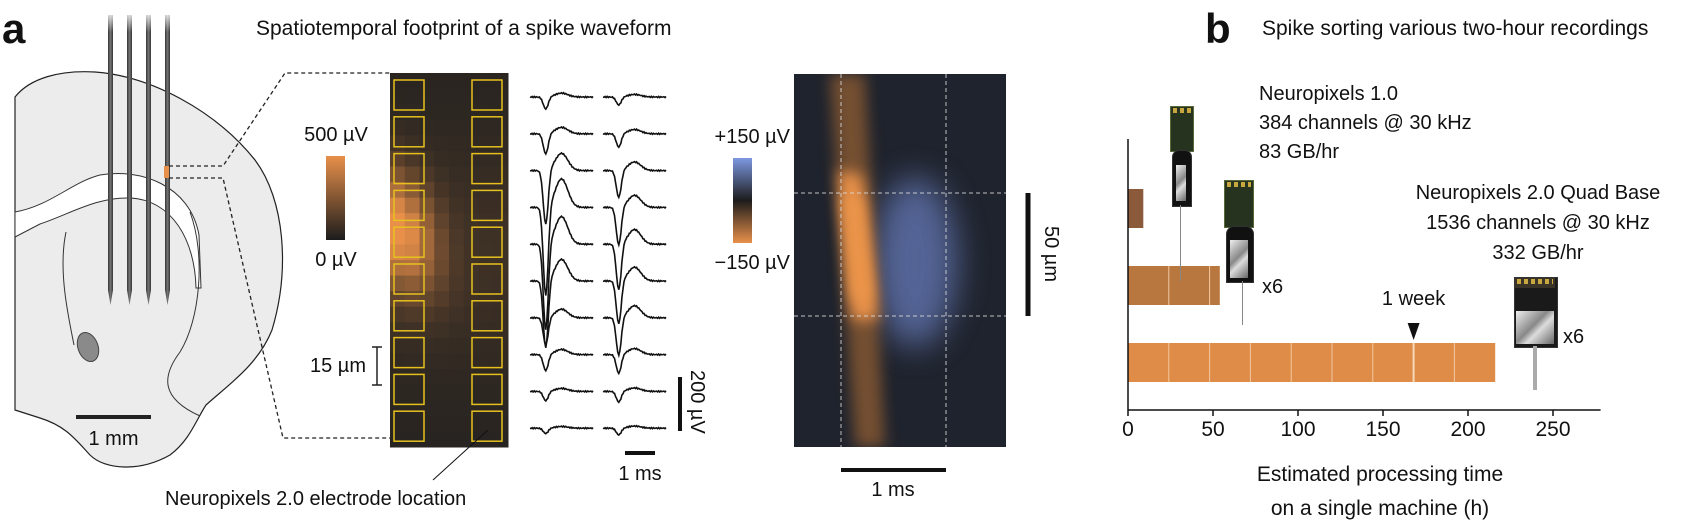 The height and width of the screenshot is (532, 1699). Describe the element at coordinates (1380, 474) in the screenshot. I see `x-axis-label-line-1: Estimated processing time` at that location.